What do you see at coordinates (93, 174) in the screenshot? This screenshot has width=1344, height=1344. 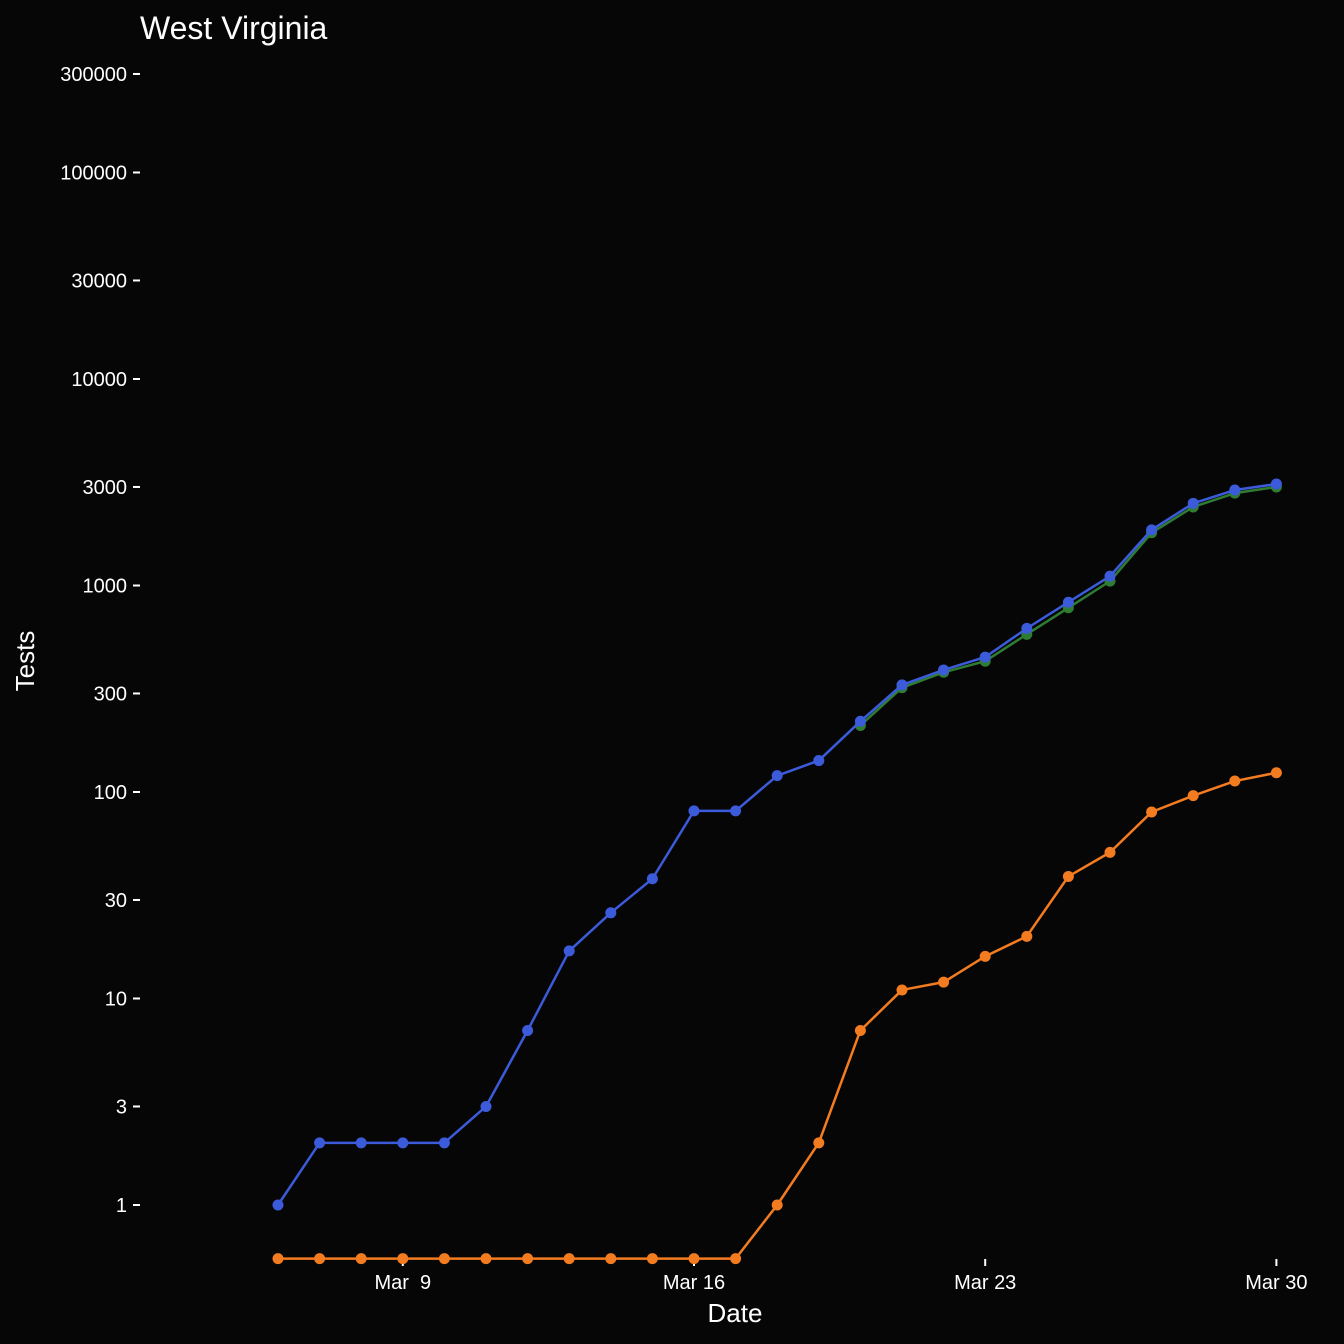 I see `y-tick-label-10: 100000` at bounding box center [93, 174].